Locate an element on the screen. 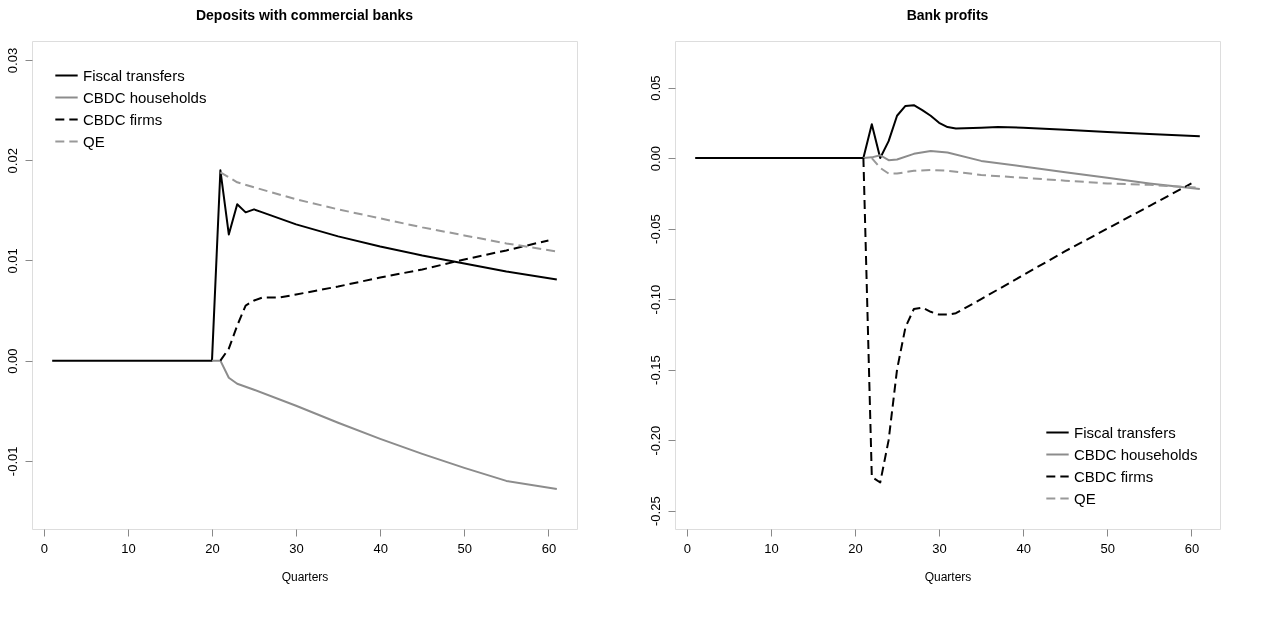  y-tick-label: -0.10 is located at coordinates (655, 299).